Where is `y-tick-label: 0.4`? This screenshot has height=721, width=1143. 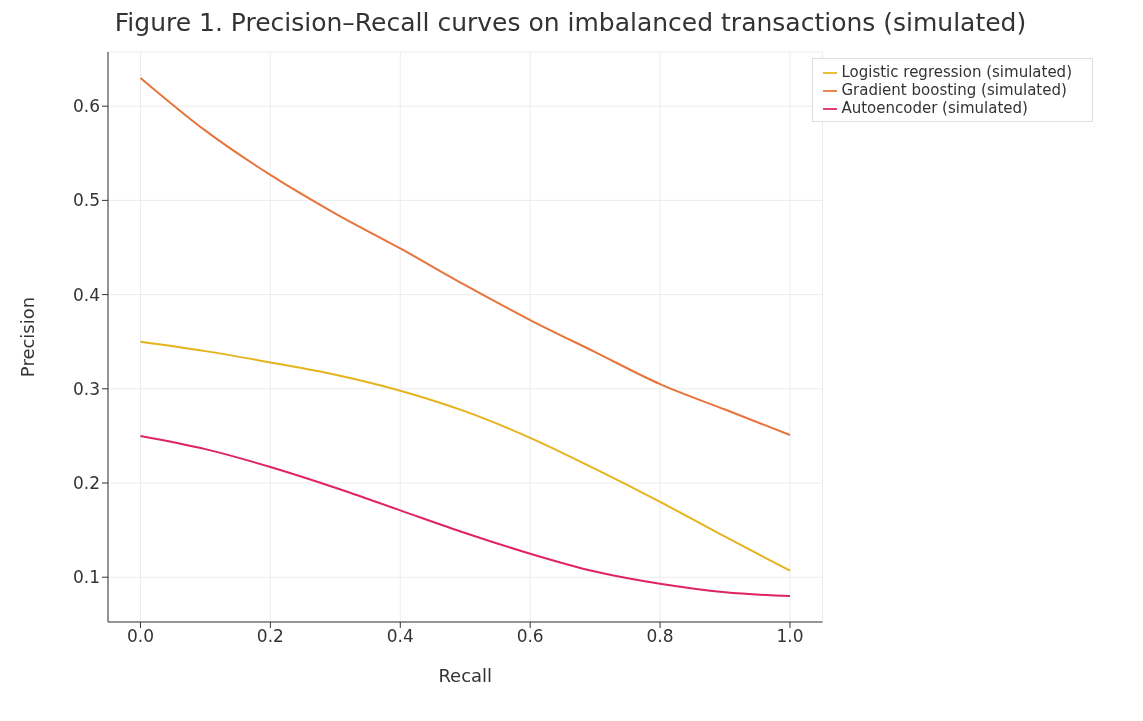 y-tick-label: 0.4 is located at coordinates (86, 294).